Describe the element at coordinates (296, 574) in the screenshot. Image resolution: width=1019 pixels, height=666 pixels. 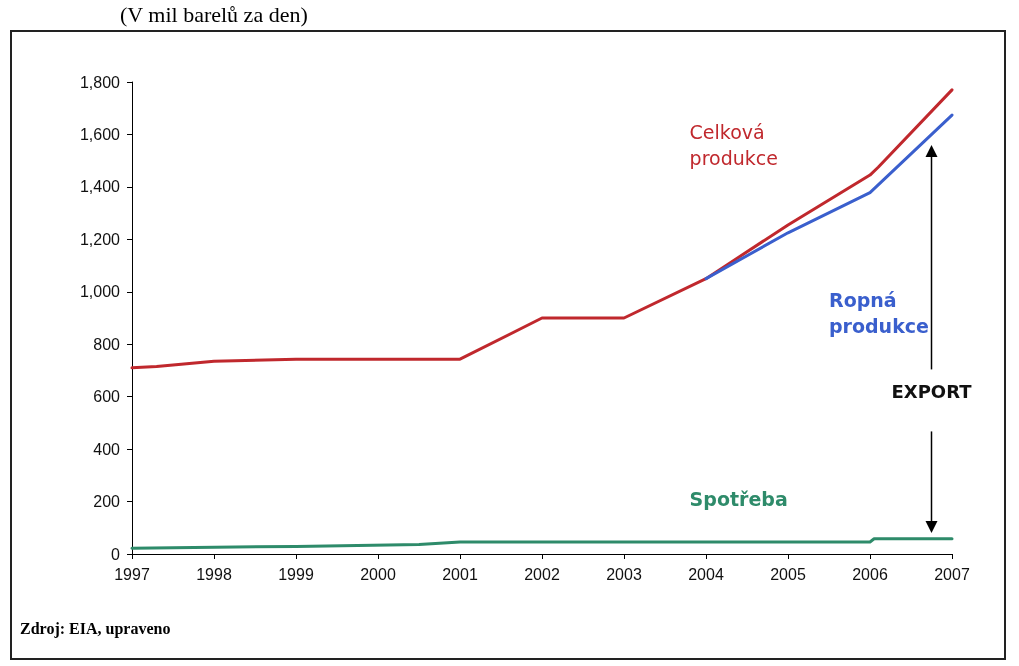
I see `x-tick-label: 1999` at that location.